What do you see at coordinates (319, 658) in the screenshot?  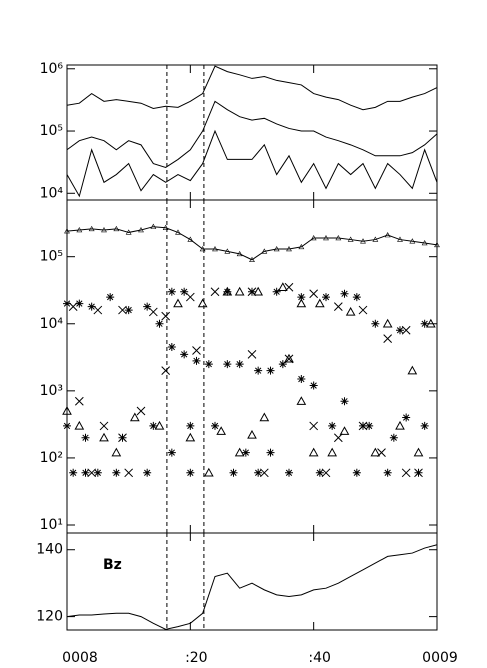 I see `x-tick-label: :40` at bounding box center [319, 658].